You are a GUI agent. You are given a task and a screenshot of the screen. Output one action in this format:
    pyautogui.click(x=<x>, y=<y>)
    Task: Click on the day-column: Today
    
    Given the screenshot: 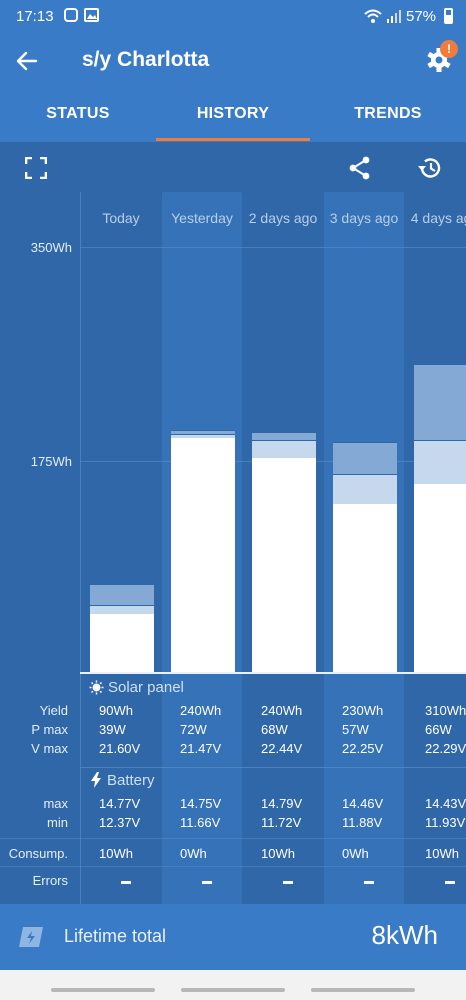 What is the action you would take?
    pyautogui.click(x=121, y=548)
    